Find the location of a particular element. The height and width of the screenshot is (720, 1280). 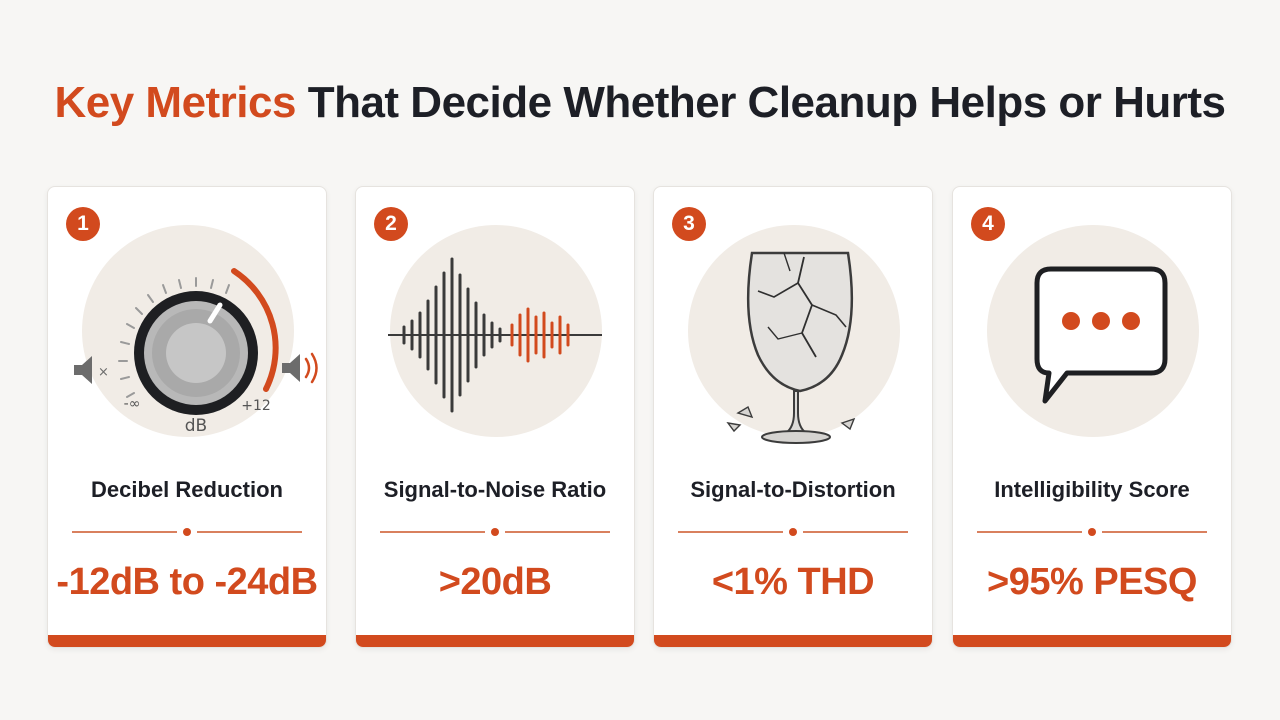

step-badge: 4 is located at coordinates (988, 224).